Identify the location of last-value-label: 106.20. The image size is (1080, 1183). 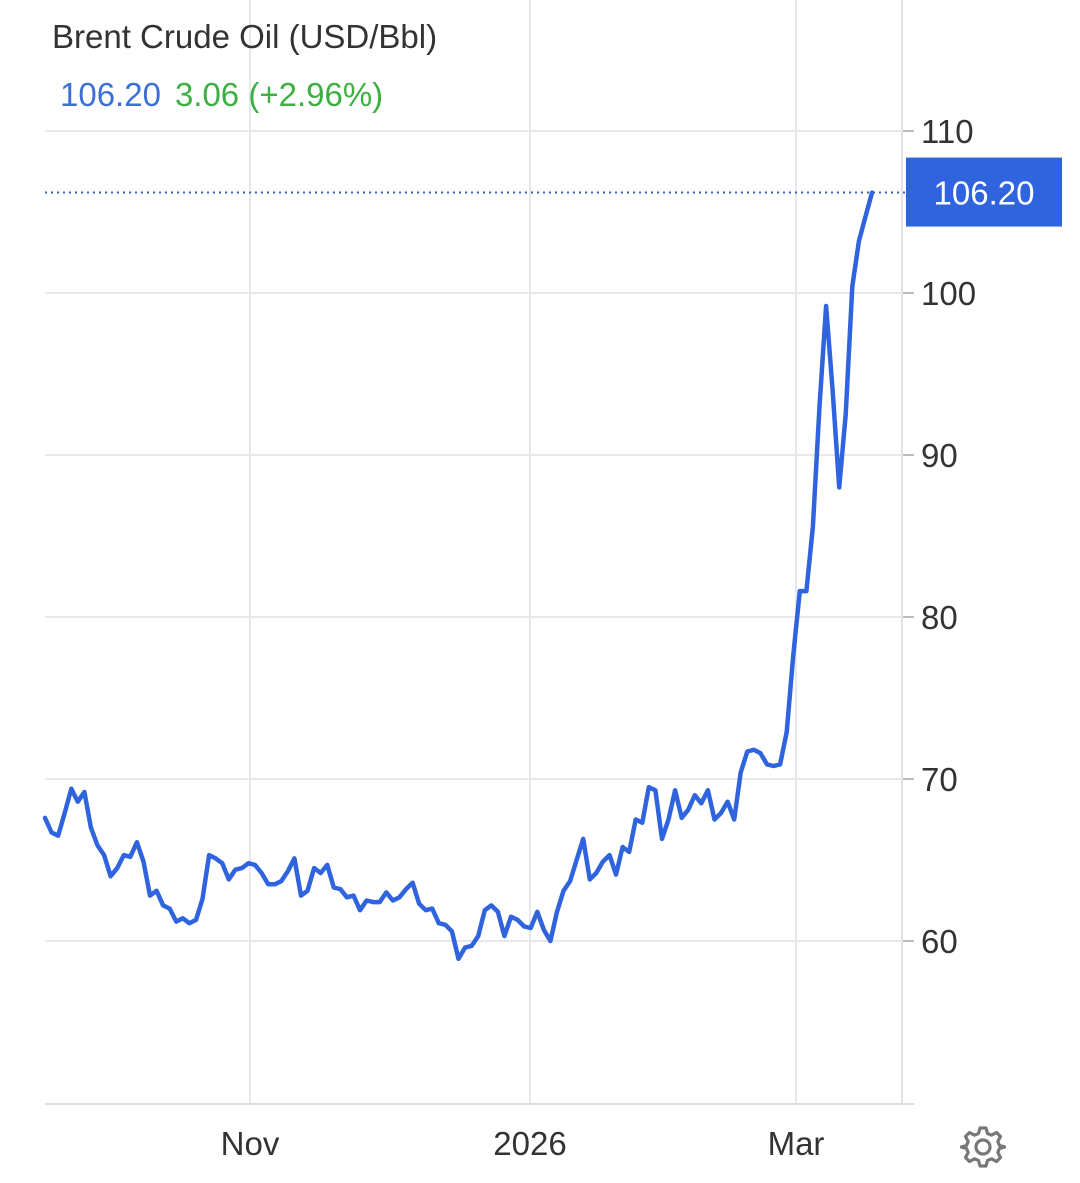
(984, 193).